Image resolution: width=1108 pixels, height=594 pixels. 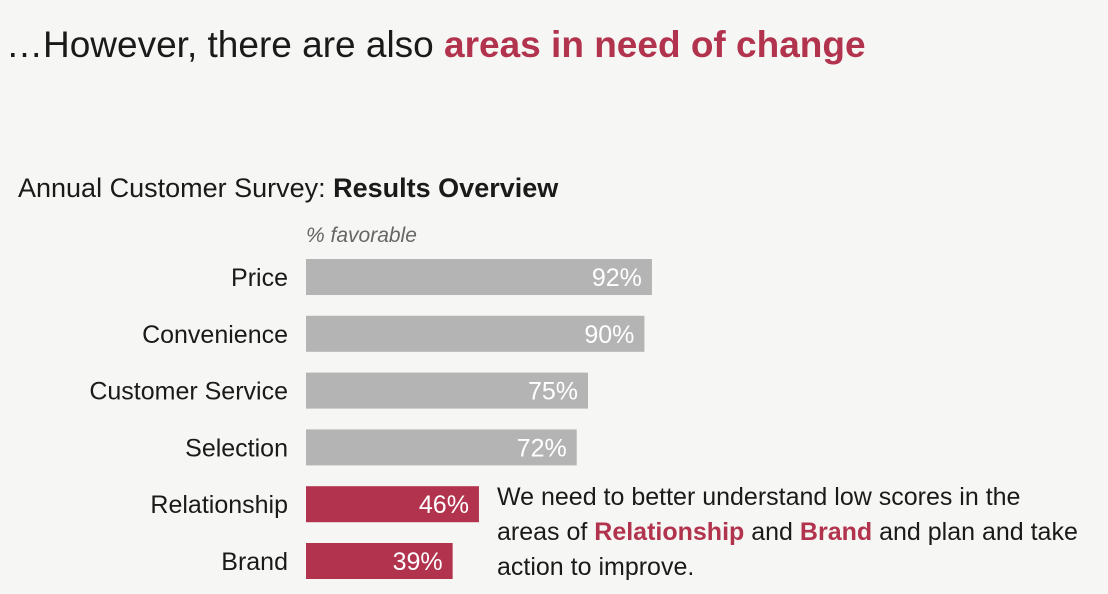 What do you see at coordinates (772, 532) in the screenshot?
I see `note-part2: and` at bounding box center [772, 532].